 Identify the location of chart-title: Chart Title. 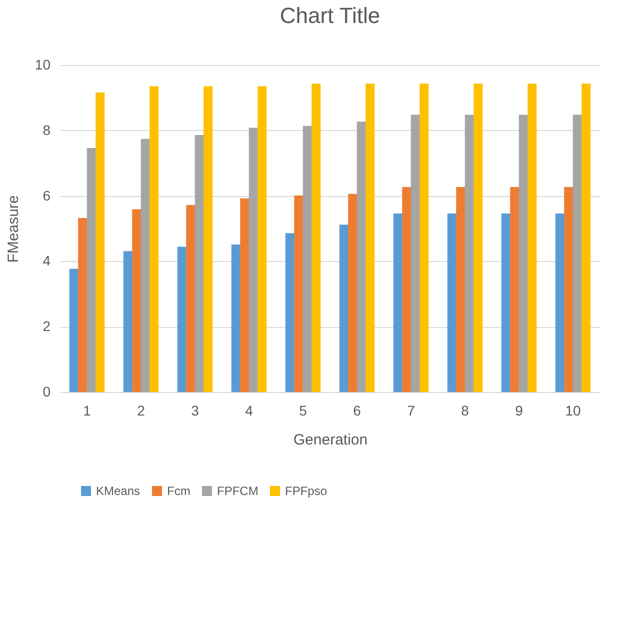
(330, 15).